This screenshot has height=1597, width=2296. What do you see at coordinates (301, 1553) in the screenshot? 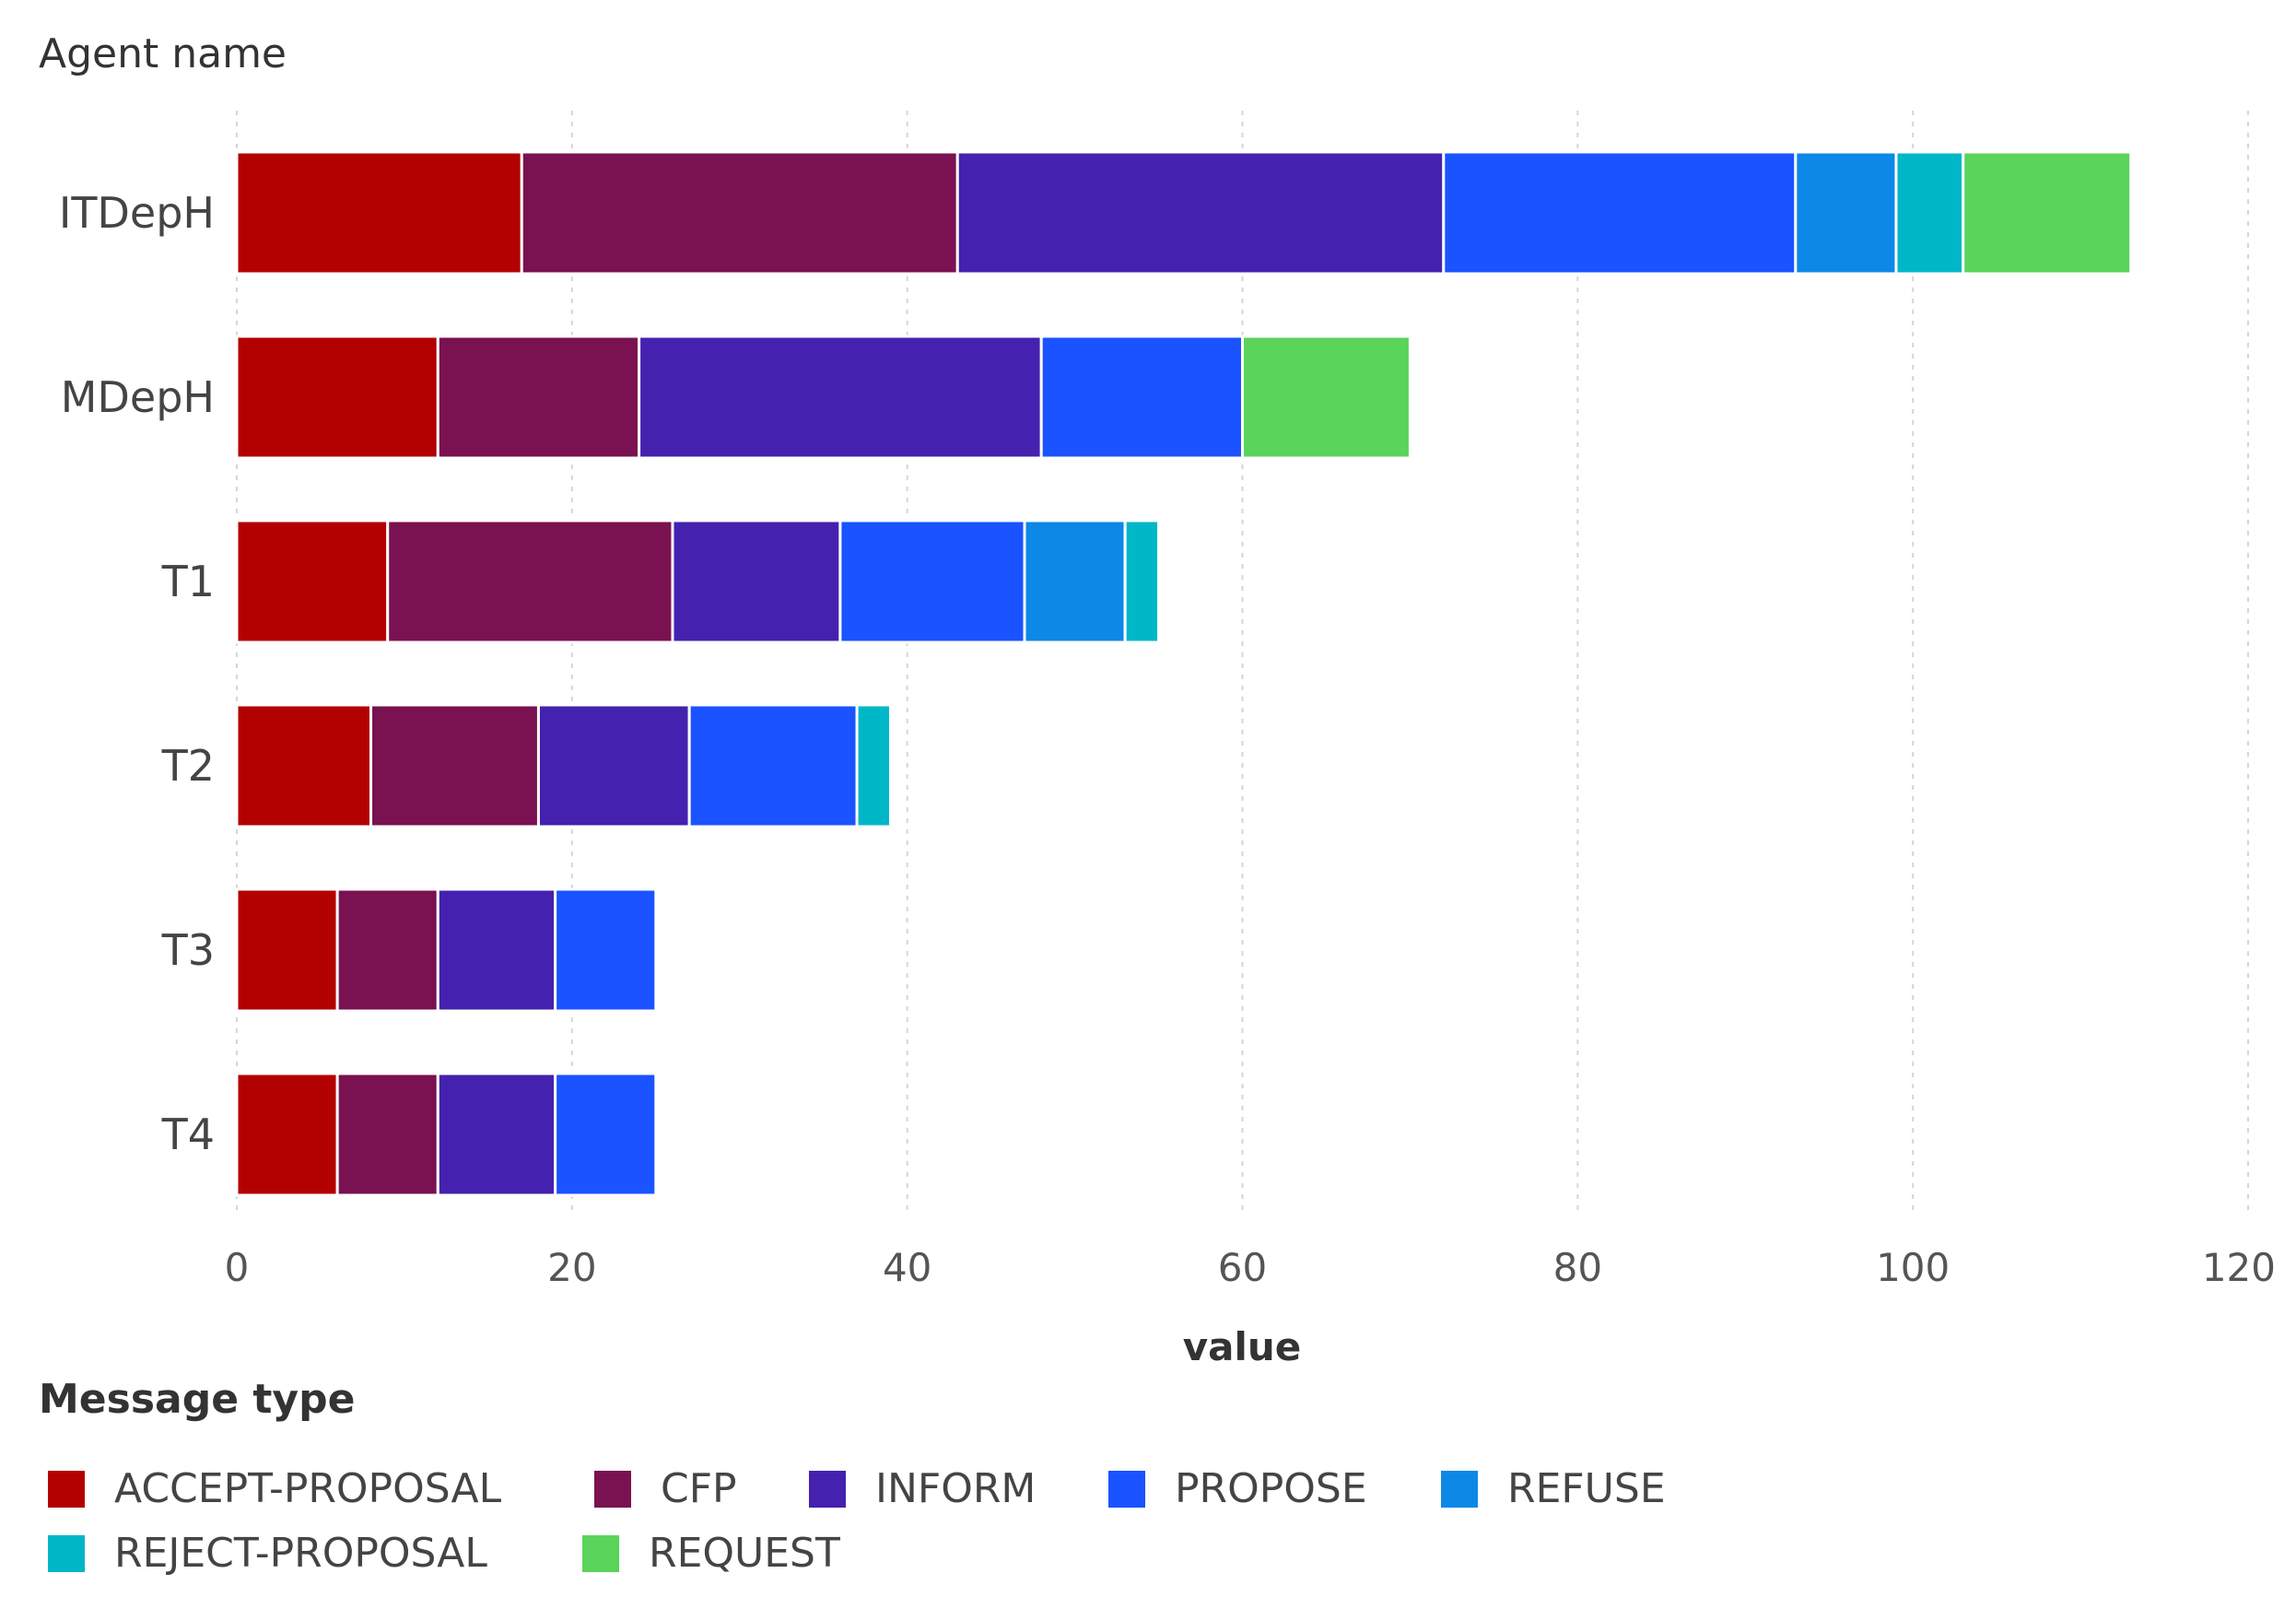
I see `legend-label: REJECT-PROPOSAL` at bounding box center [301, 1553].